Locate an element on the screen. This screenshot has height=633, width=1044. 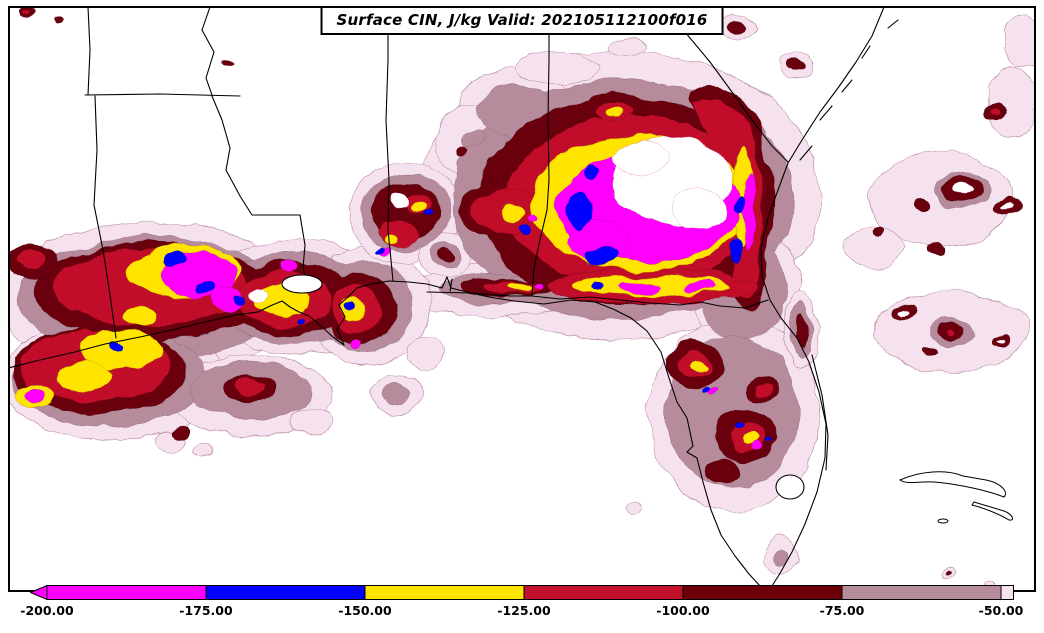
colorbar-band-mauve is located at coordinates (921, 592).